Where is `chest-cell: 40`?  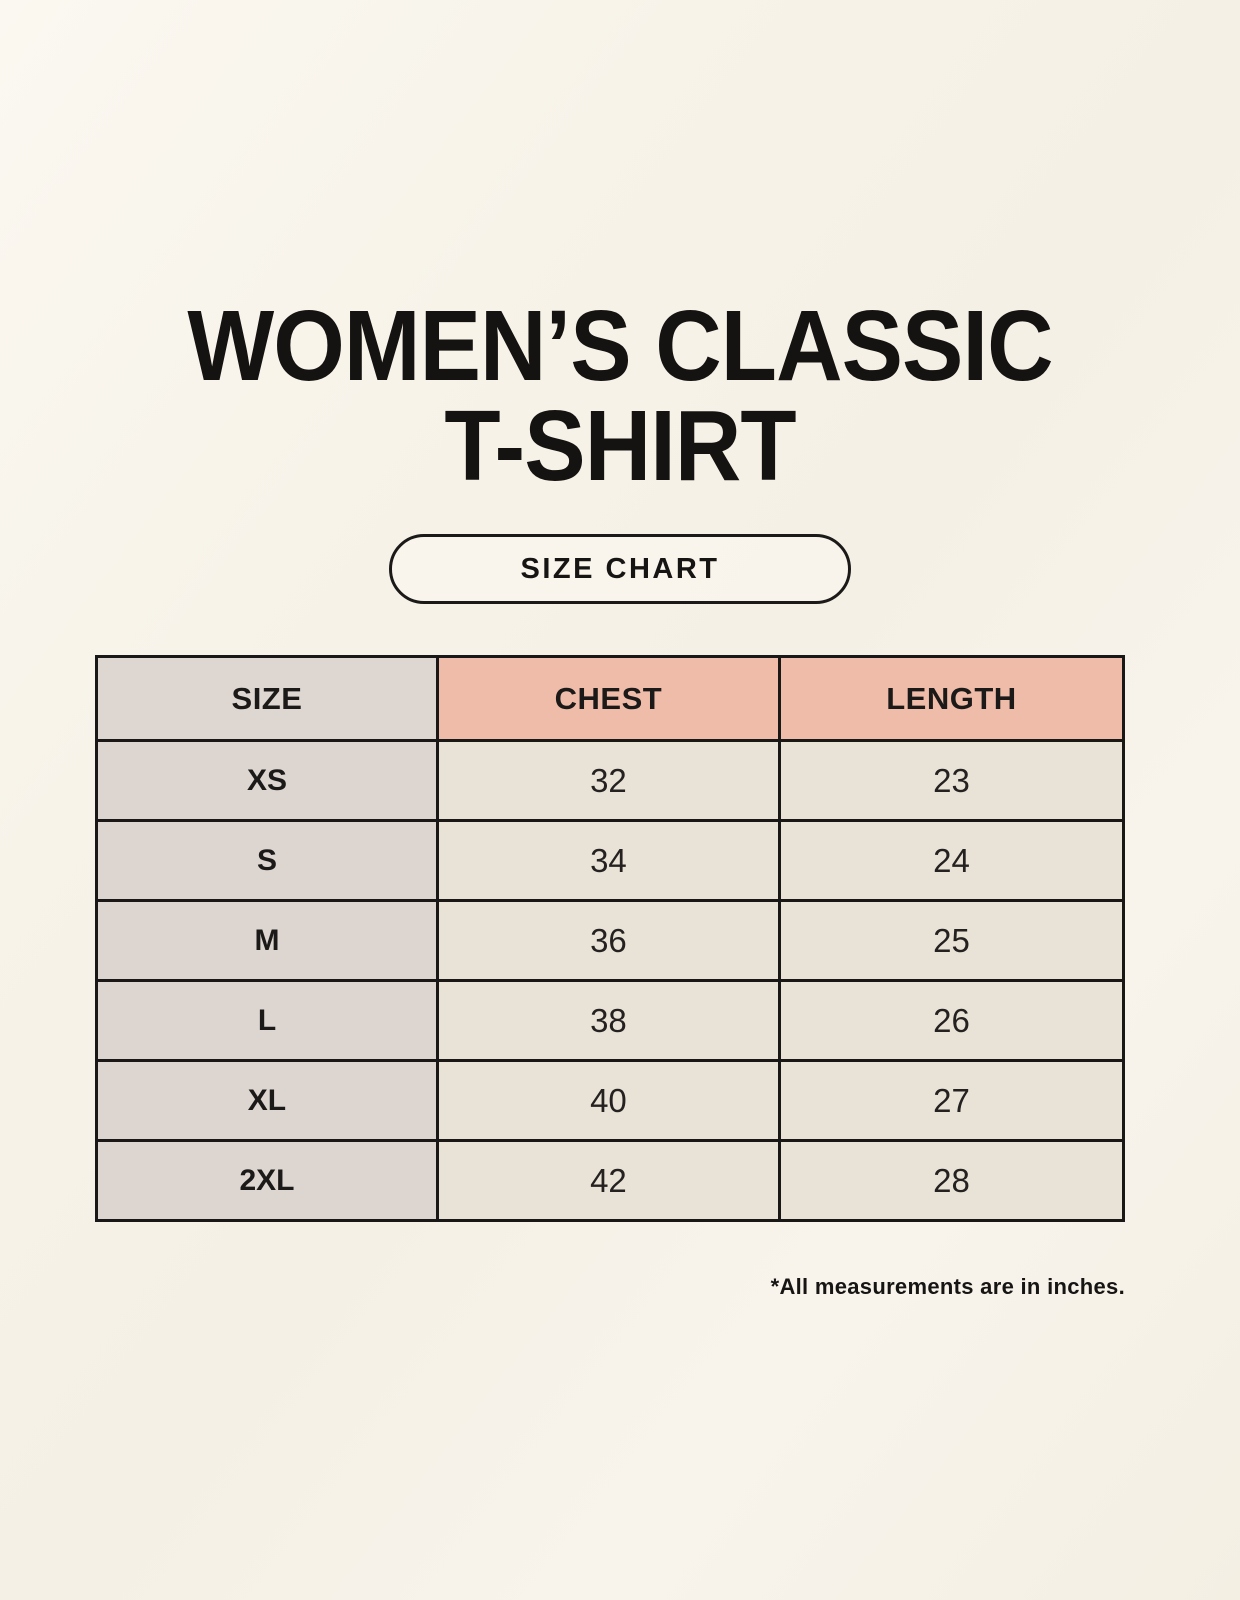 chest-cell: 40 is located at coordinates (608, 1100).